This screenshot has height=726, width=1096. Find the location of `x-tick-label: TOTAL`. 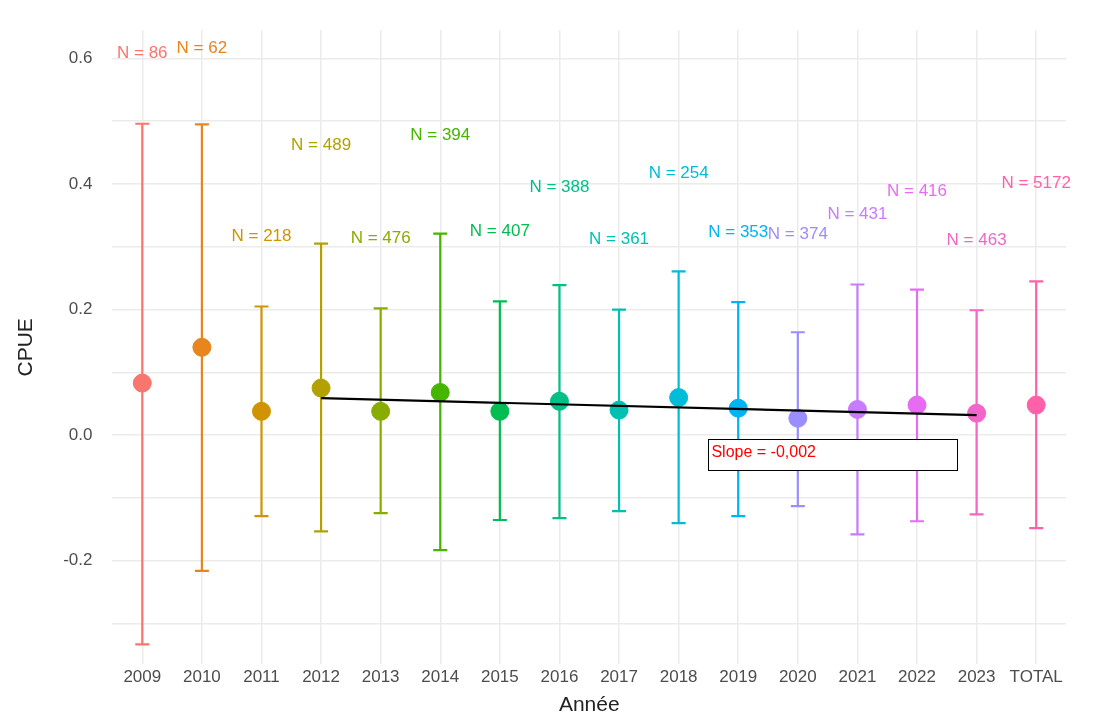

x-tick-label: TOTAL is located at coordinates (1036, 677).